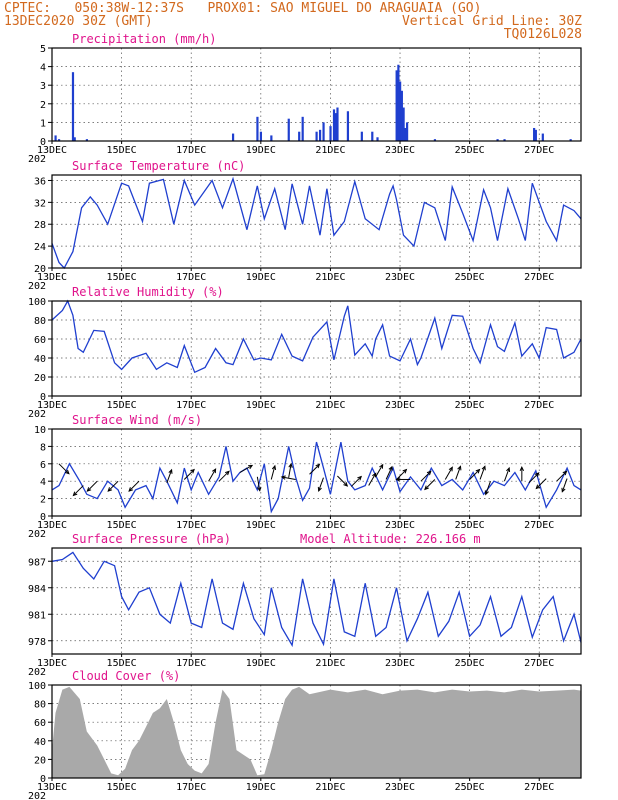 The height and width of the screenshot is (800, 618). I want to click on panel-title: Surface Wind (m/s), so click(137, 420).